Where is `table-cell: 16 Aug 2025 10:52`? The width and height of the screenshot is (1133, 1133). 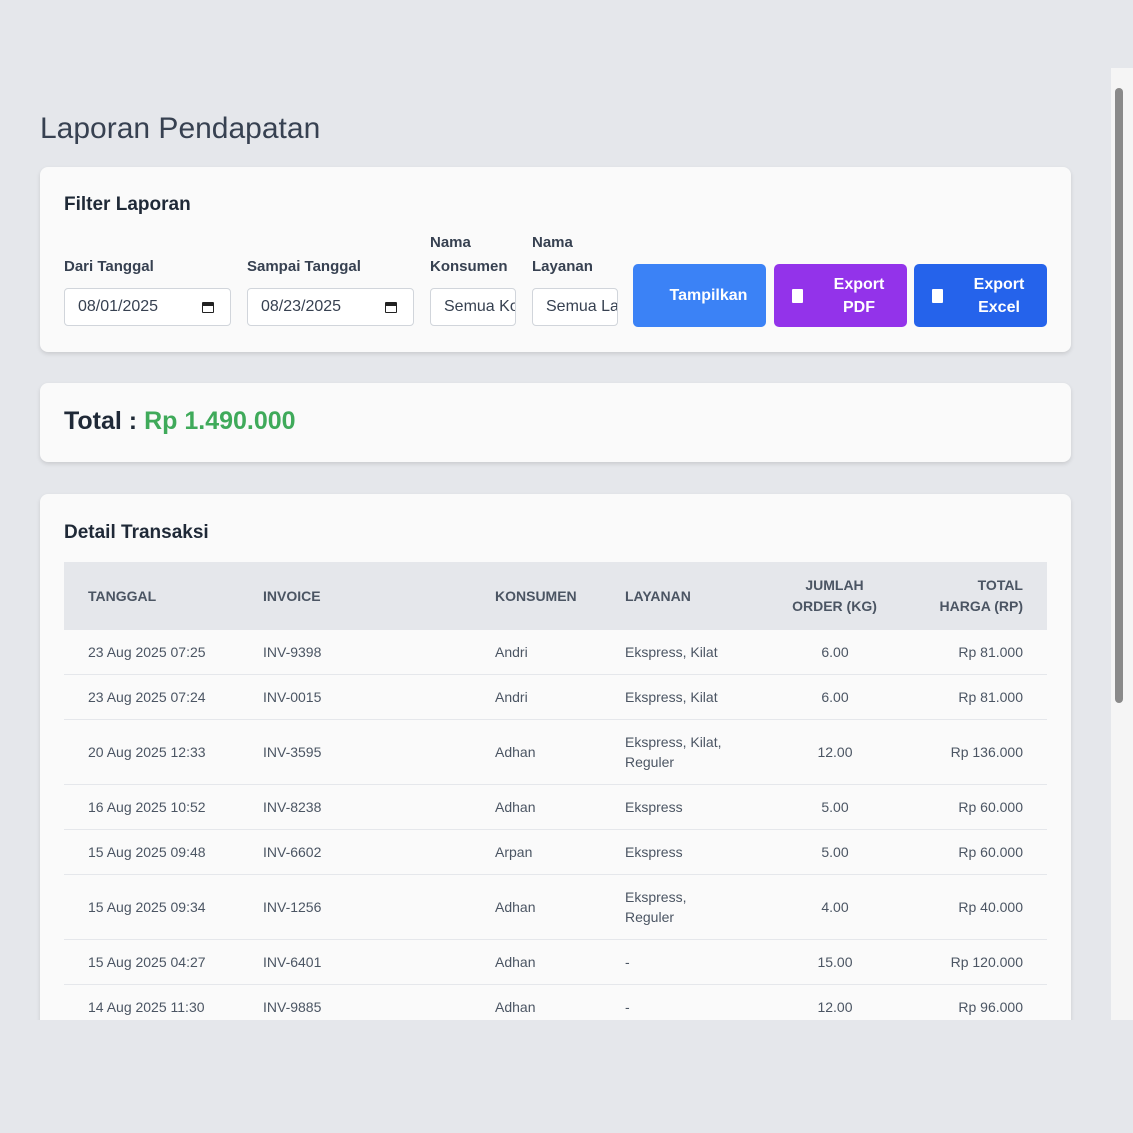
table-cell: 16 Aug 2025 10:52 is located at coordinates (163, 807).